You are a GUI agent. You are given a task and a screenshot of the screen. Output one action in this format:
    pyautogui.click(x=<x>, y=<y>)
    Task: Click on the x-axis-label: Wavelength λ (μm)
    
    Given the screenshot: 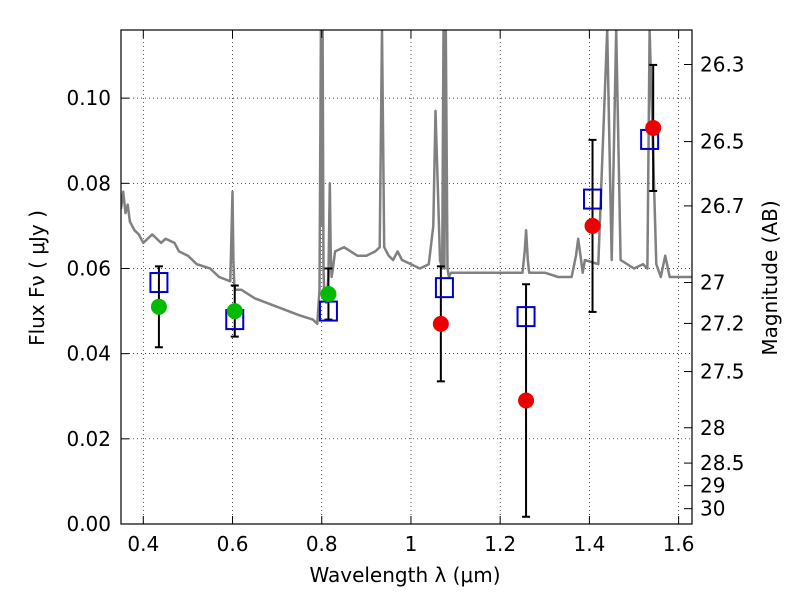 What is the action you would take?
    pyautogui.click(x=404, y=575)
    